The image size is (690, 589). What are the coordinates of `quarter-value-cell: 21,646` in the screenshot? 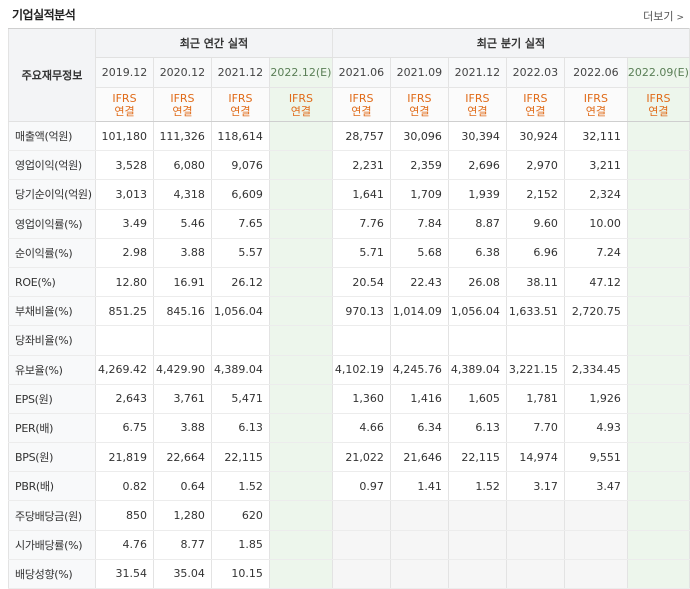 It's located at (419, 457).